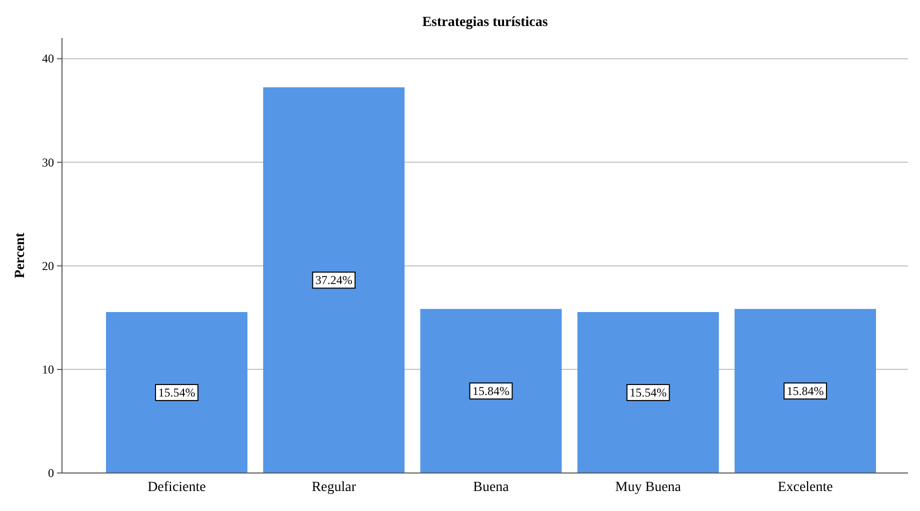 The image size is (920, 511). What do you see at coordinates (48, 59) in the screenshot?
I see `y-tick-label: 40` at bounding box center [48, 59].